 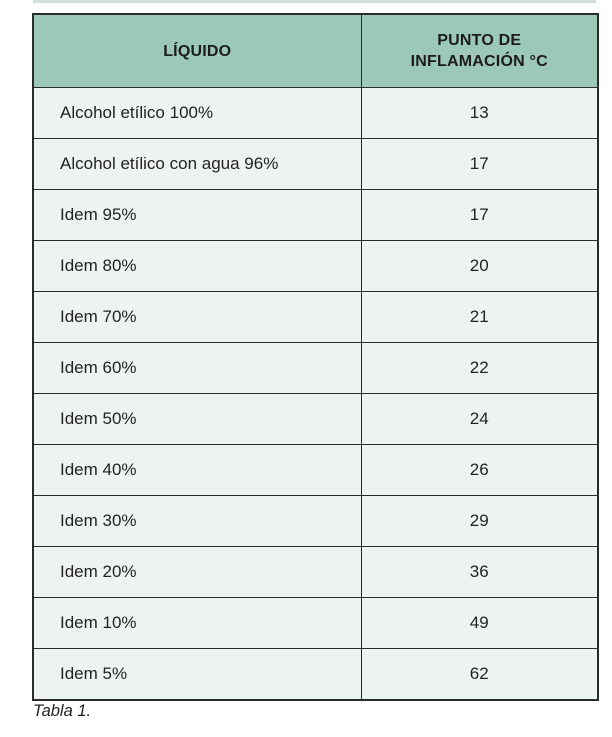 What do you see at coordinates (197, 521) in the screenshot?
I see `liquido-cell: Idem 30%` at bounding box center [197, 521].